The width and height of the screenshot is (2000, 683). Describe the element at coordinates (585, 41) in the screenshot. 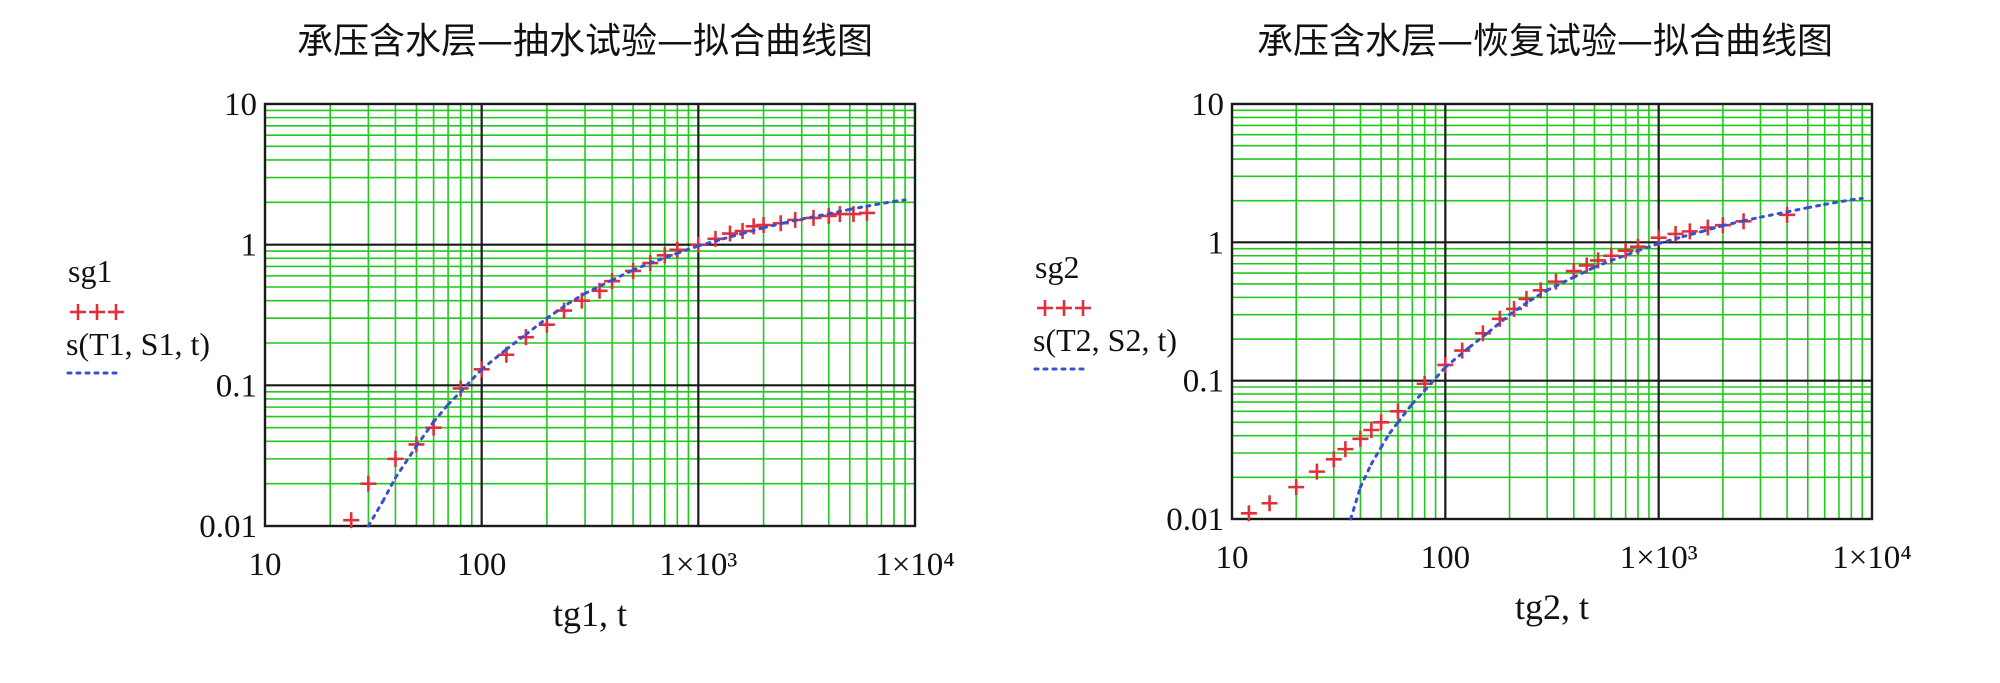

I see `chart-title: 承压含水层—抽水试验—拟合曲线图` at that location.